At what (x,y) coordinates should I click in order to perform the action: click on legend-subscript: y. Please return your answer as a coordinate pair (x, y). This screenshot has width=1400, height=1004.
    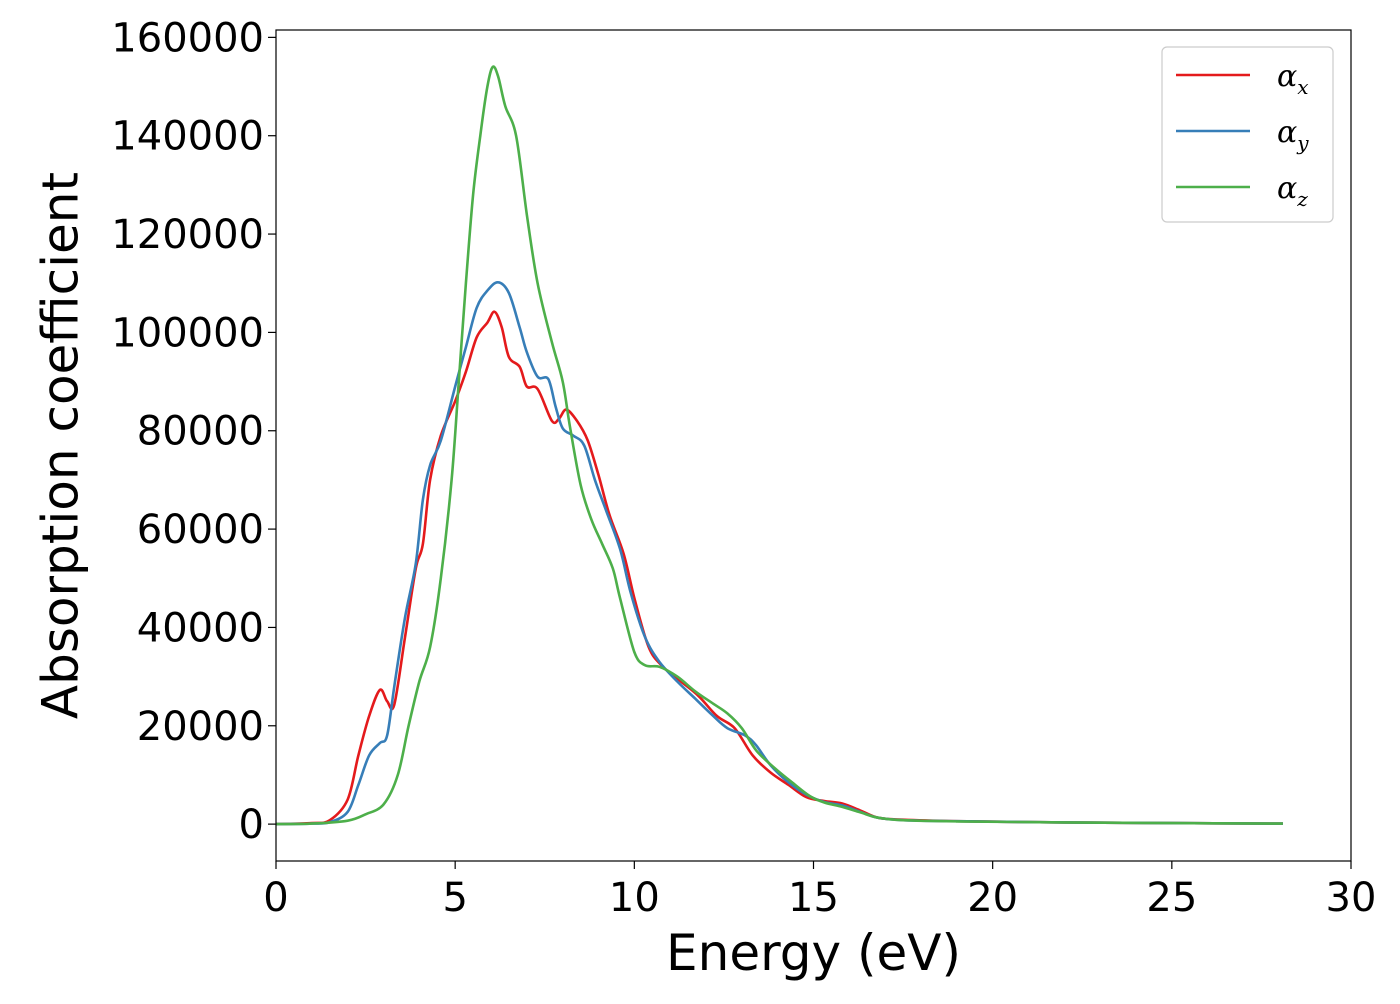
    Looking at the image, I should click on (1302, 143).